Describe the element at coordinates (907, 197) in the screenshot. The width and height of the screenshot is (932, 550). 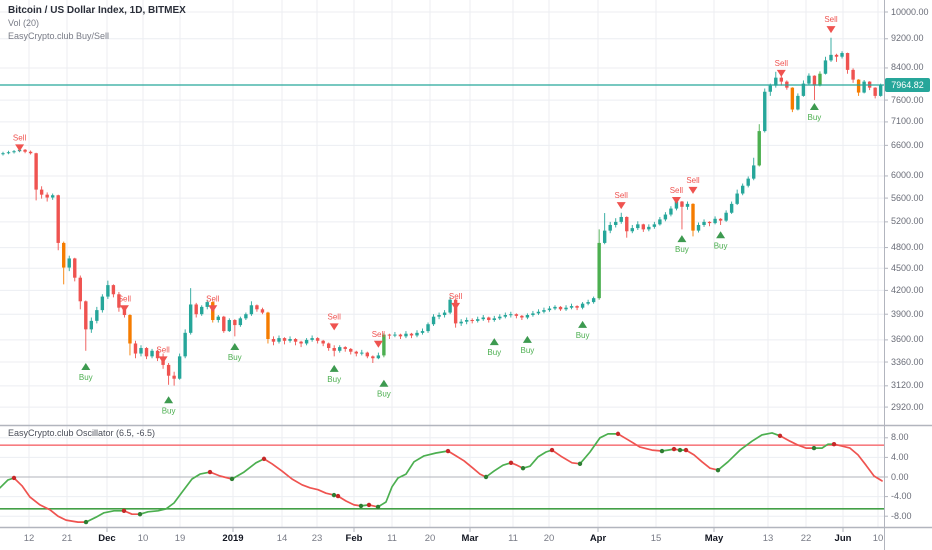
I see `price-axis-label: 5600.00` at that location.